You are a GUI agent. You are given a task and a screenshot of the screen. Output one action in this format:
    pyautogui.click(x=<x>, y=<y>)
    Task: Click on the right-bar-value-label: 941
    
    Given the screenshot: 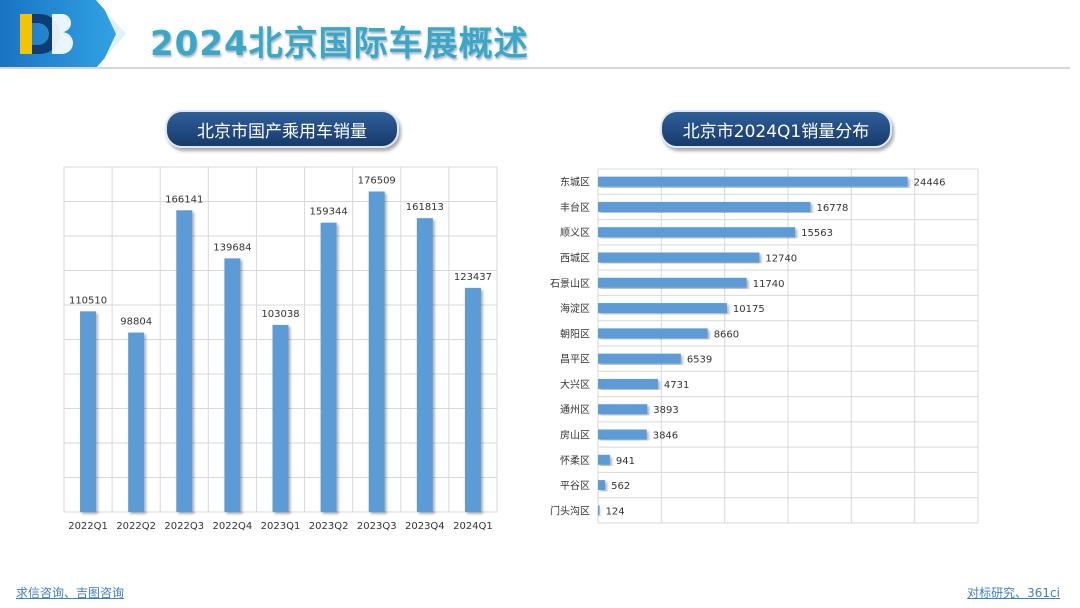 What is the action you would take?
    pyautogui.click(x=625, y=461)
    